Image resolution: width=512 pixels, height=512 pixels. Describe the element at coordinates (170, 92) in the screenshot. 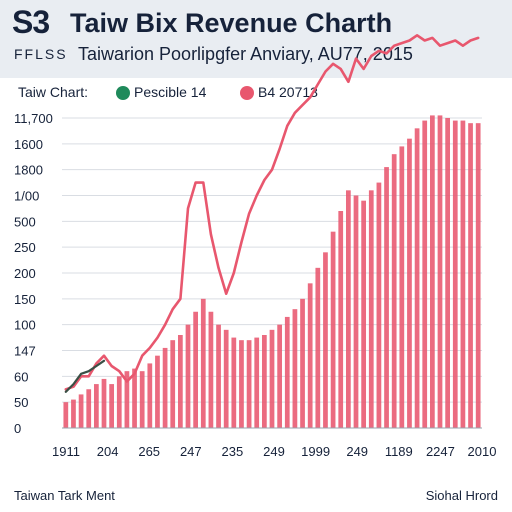

I see `legend-item-label: Pescible 14` at that location.